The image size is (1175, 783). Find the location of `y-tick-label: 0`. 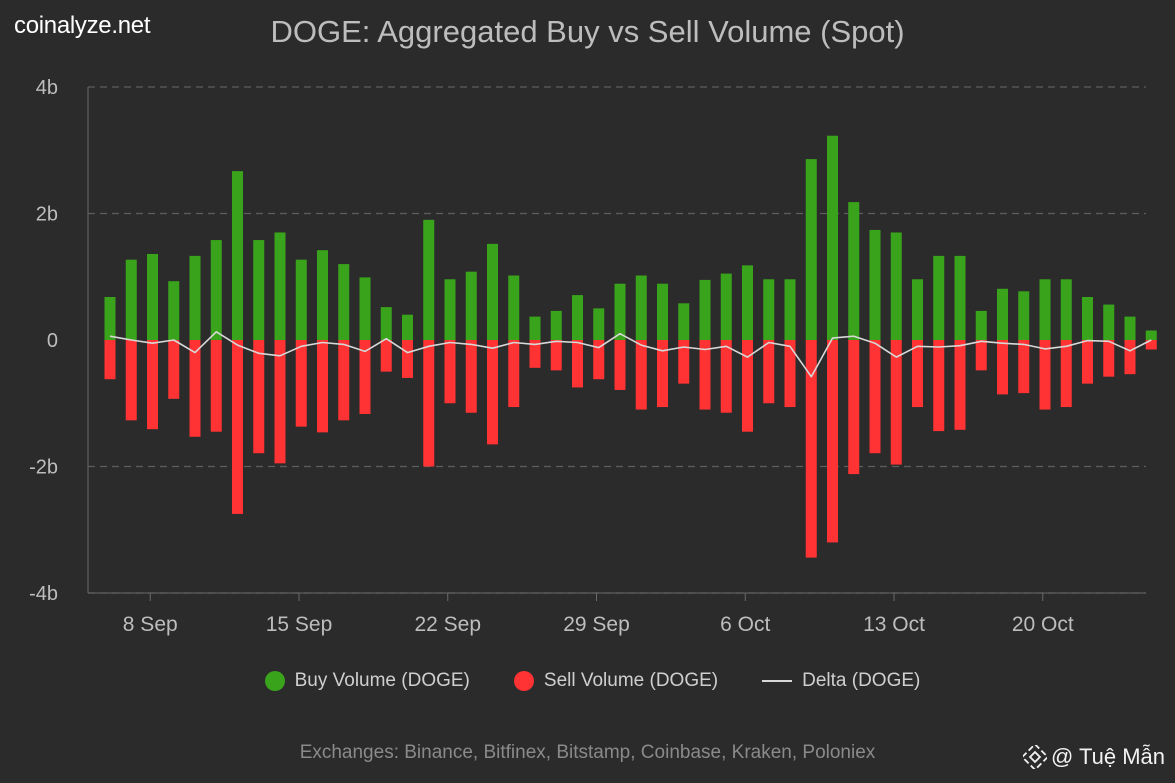

y-tick-label: 0 is located at coordinates (52, 341).